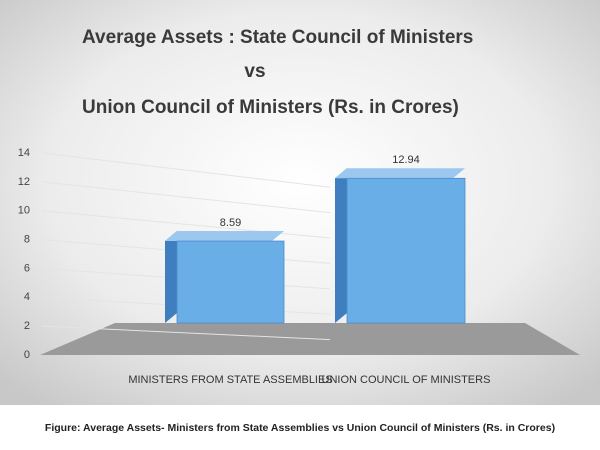 This screenshot has height=450, width=600. I want to click on y-tick-label: 10, so click(24, 211).